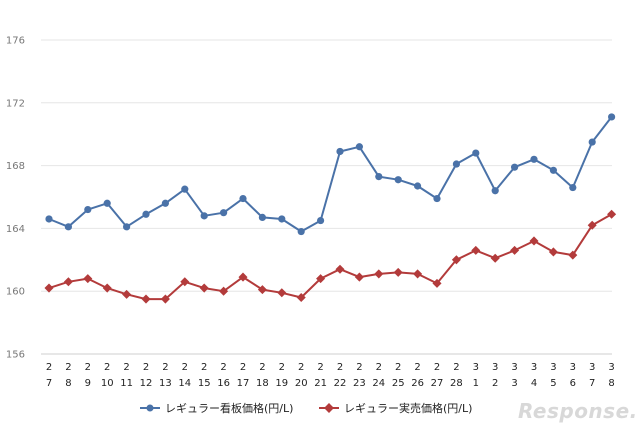  Describe the element at coordinates (417, 383) in the screenshot. I see `x-tick-day: 26` at that location.